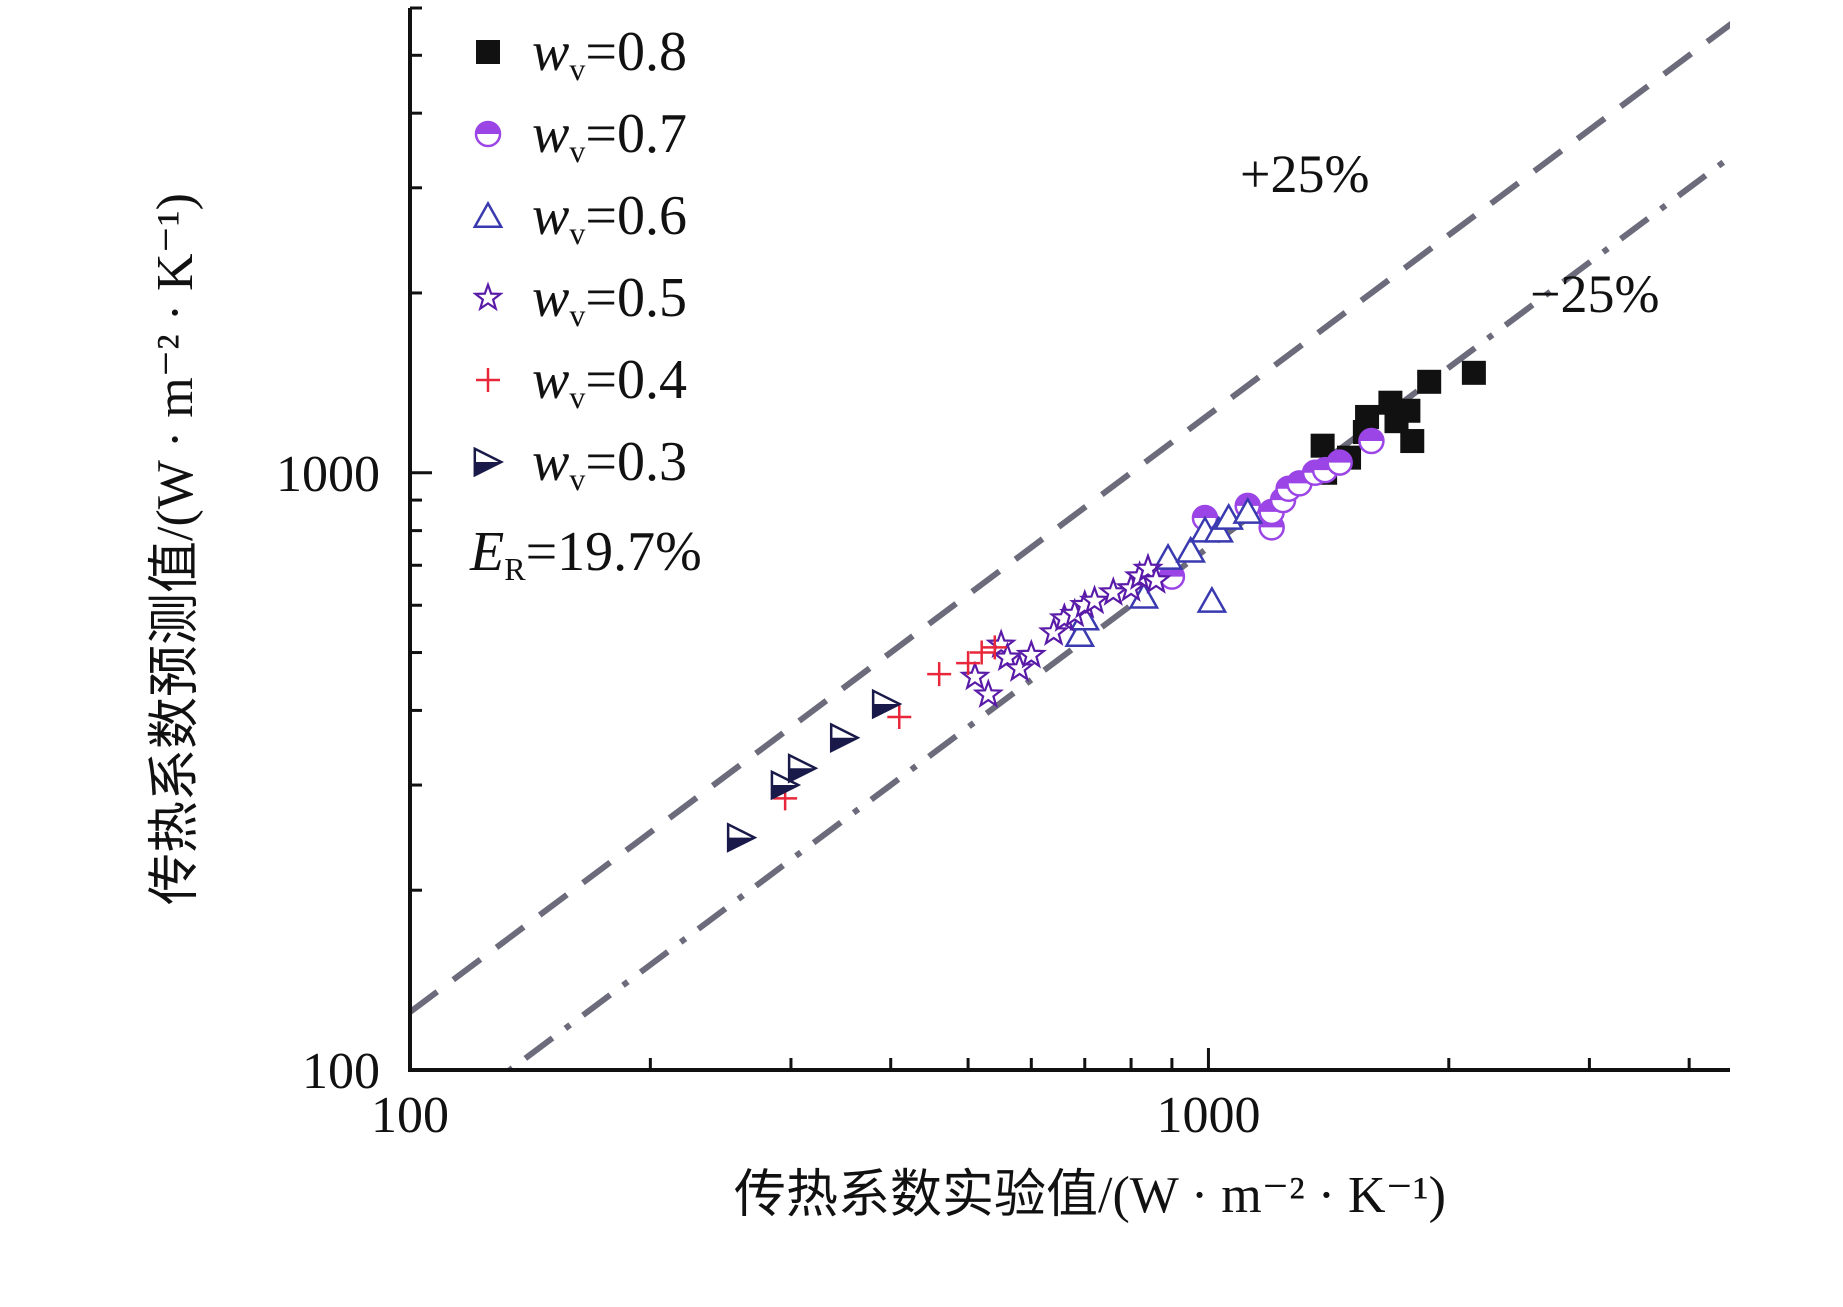 The width and height of the screenshot is (1843, 1307). I want to click on annotation-subscript: R, so click(515, 569).